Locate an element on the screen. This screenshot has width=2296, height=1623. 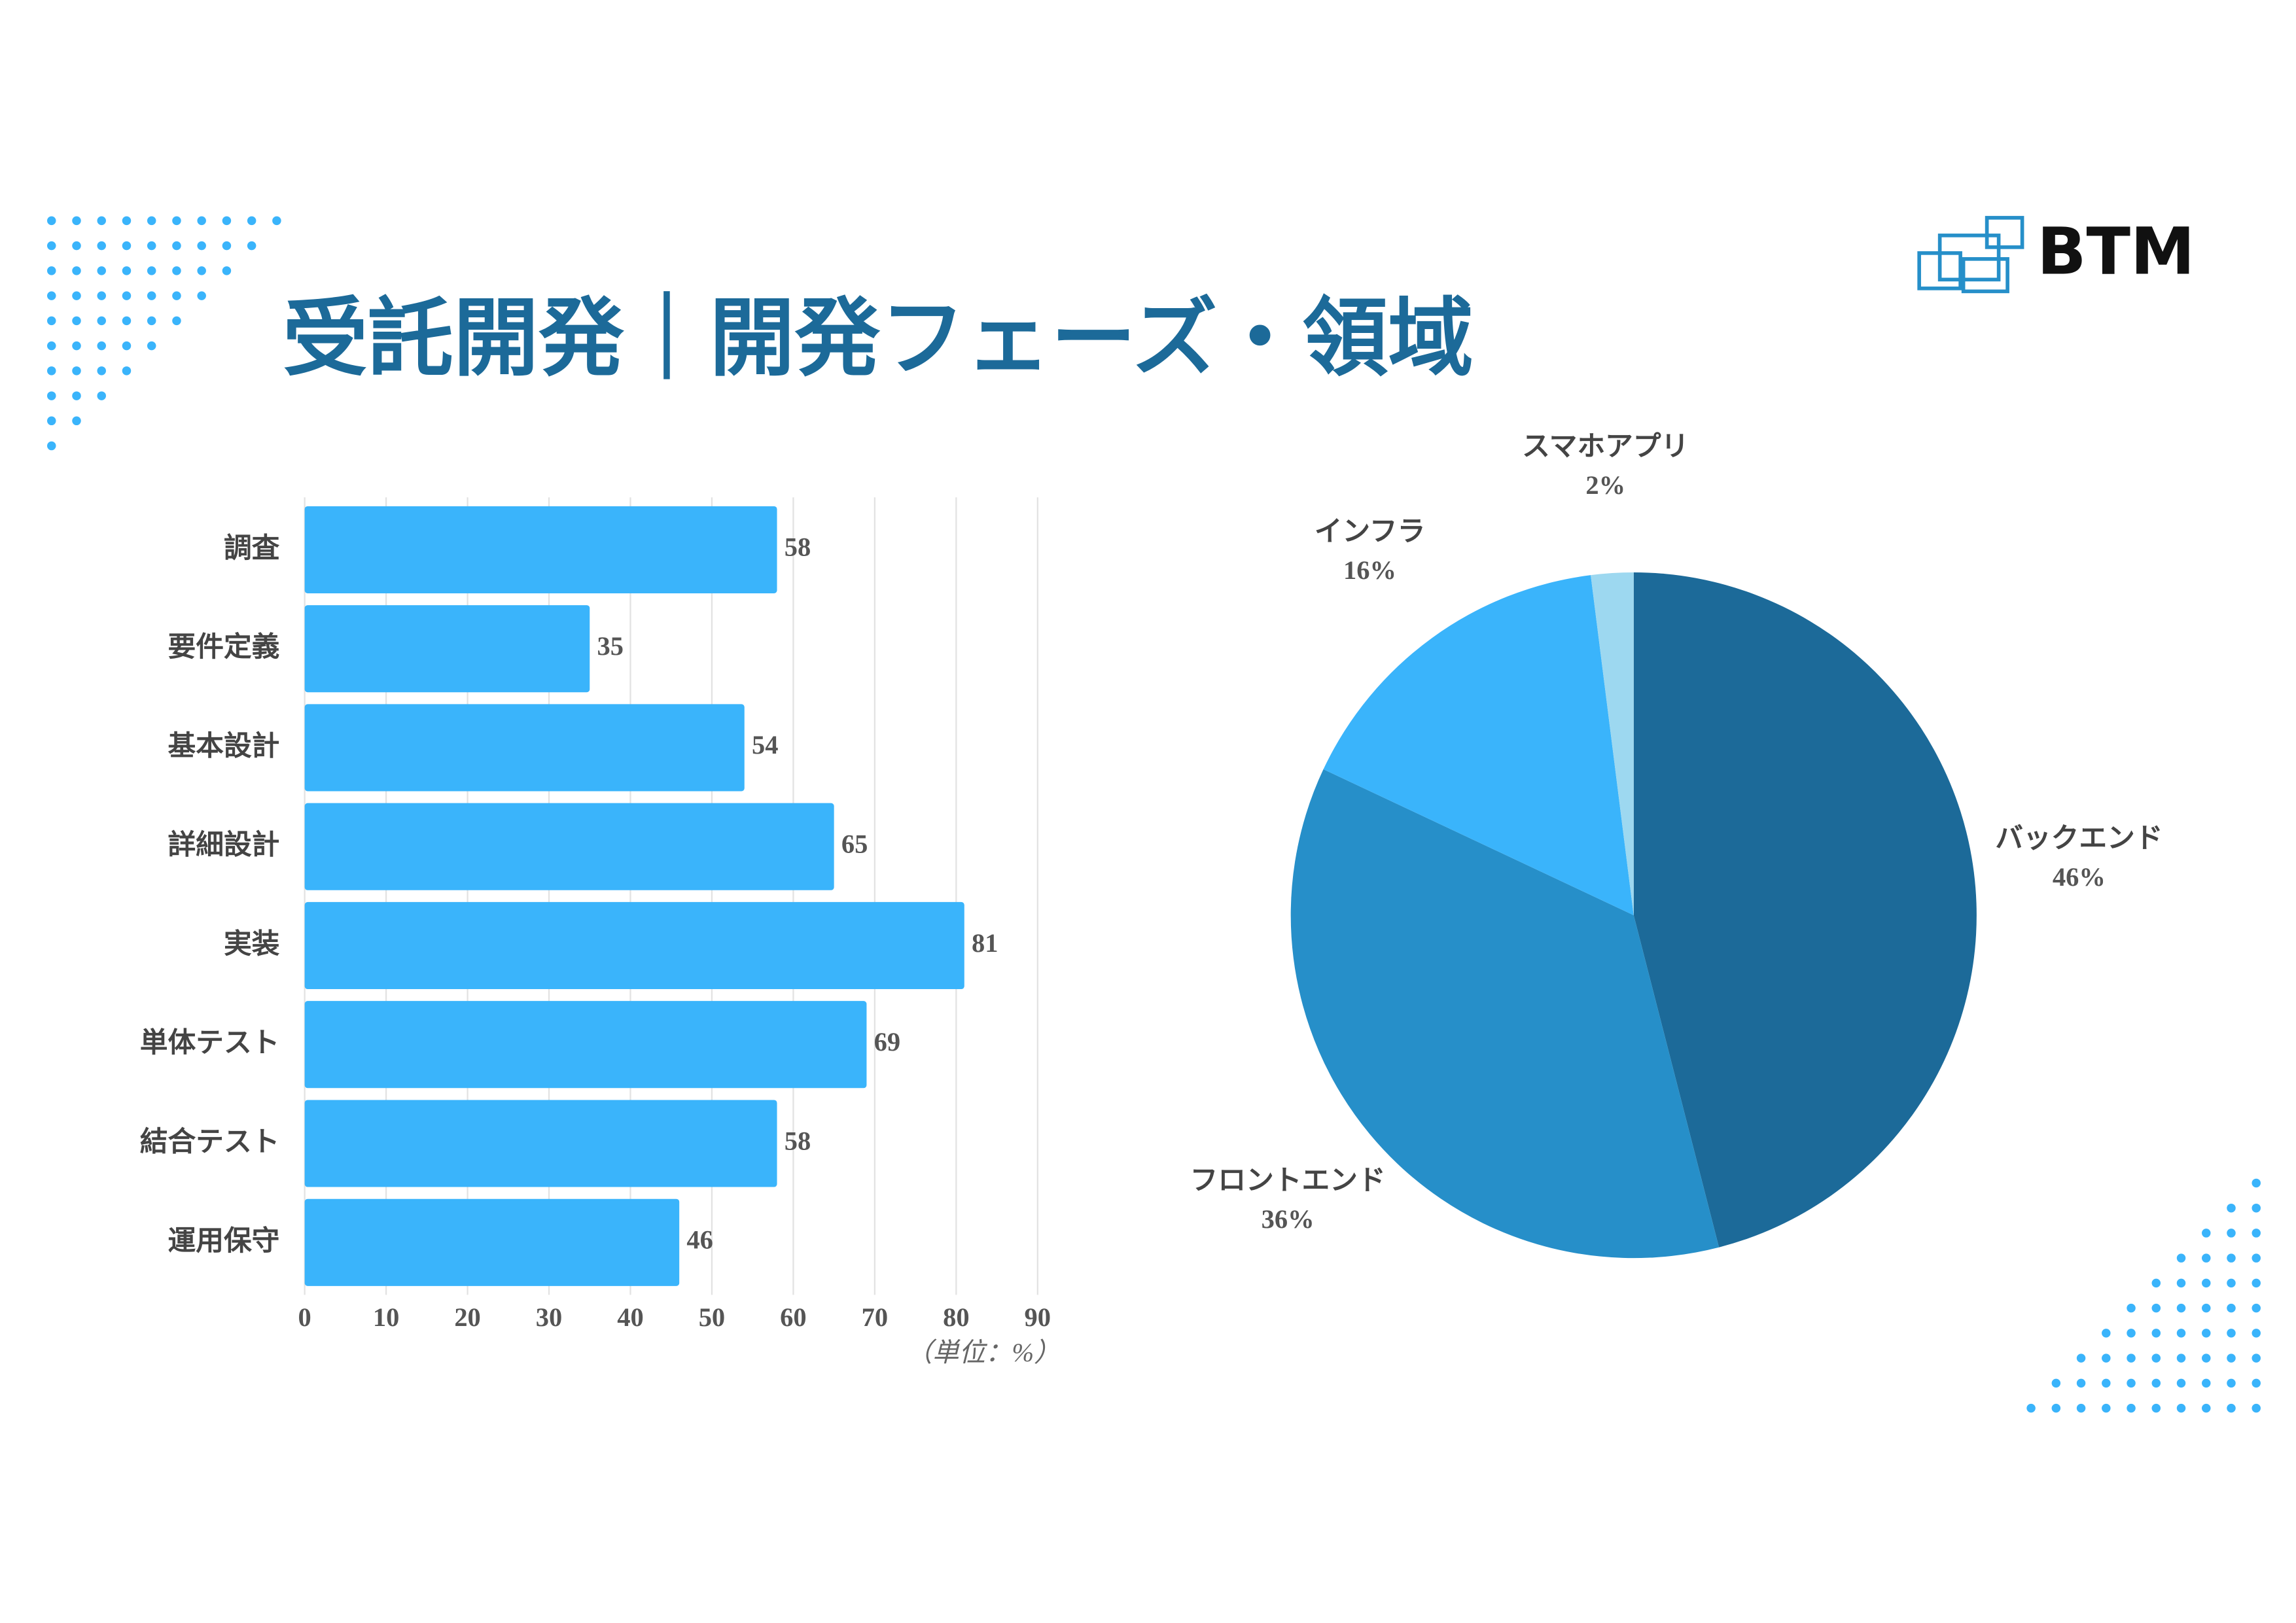
x-tick-label: 0 is located at coordinates (304, 1317).